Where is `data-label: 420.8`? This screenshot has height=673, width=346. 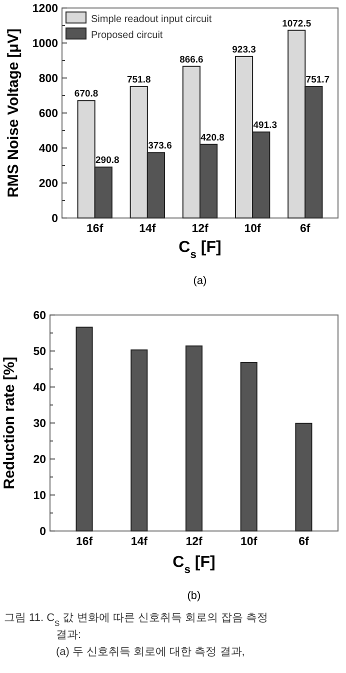
data-label: 420.8 is located at coordinates (212, 138).